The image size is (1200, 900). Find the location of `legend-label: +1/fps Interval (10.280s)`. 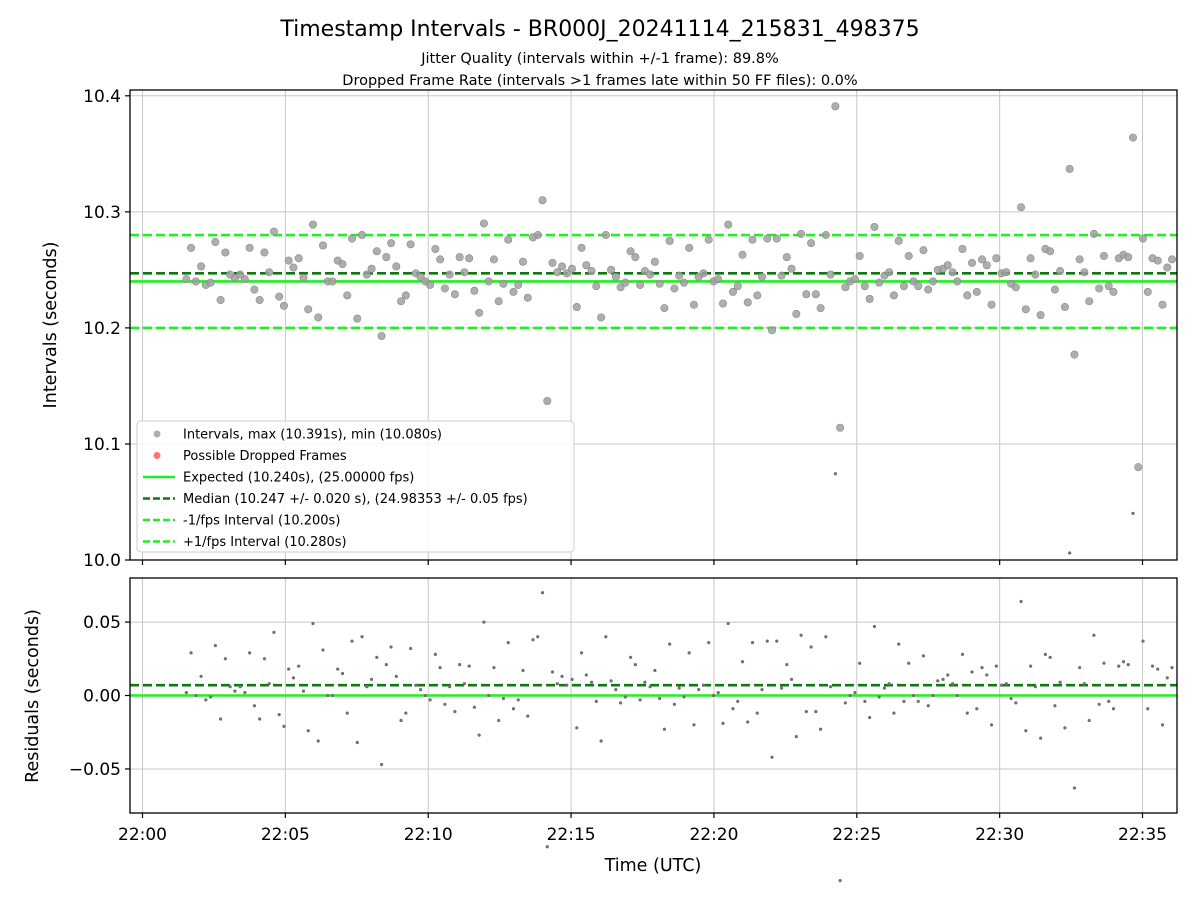

legend-label: +1/fps Interval (10.280s) is located at coordinates (265, 542).